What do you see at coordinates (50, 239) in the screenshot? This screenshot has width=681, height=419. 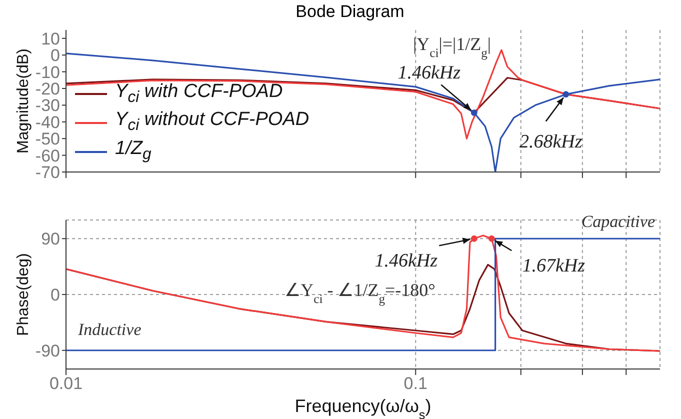 I see `y-tick-label: 90` at bounding box center [50, 239].